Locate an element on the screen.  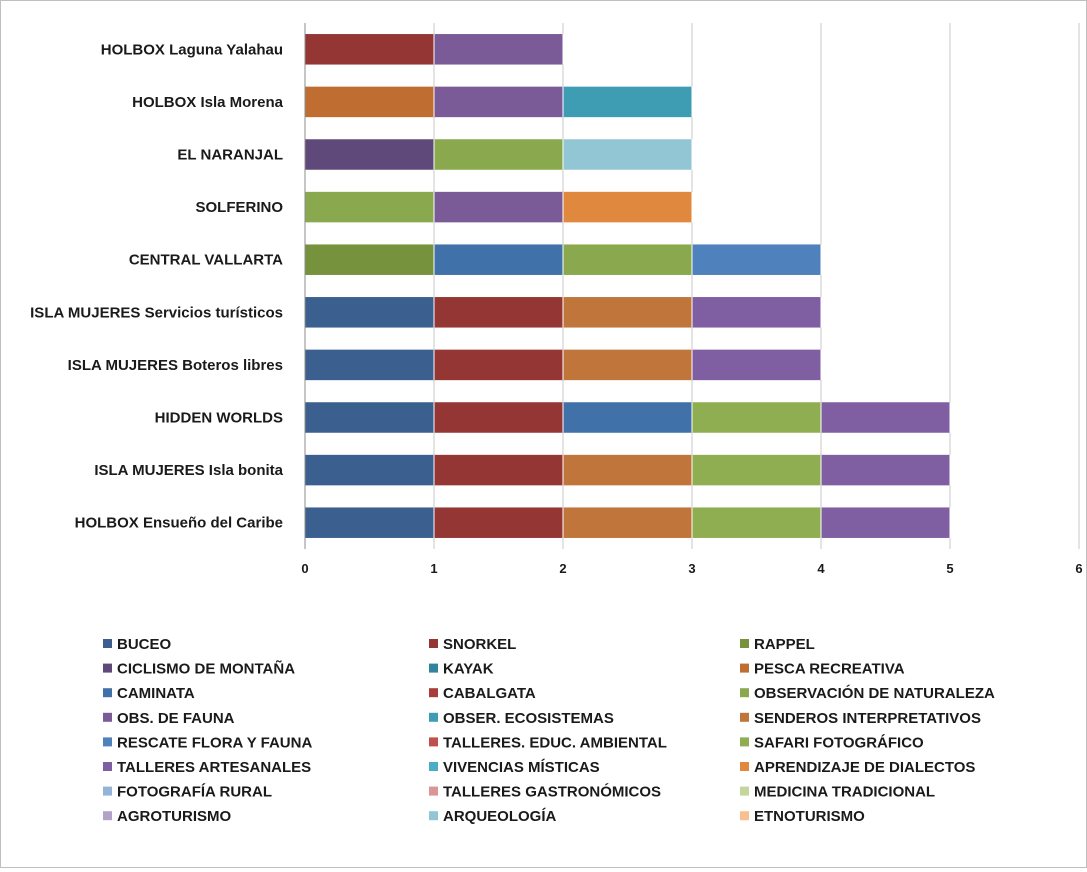
category-label: EL NARANJAL is located at coordinates (230, 155).